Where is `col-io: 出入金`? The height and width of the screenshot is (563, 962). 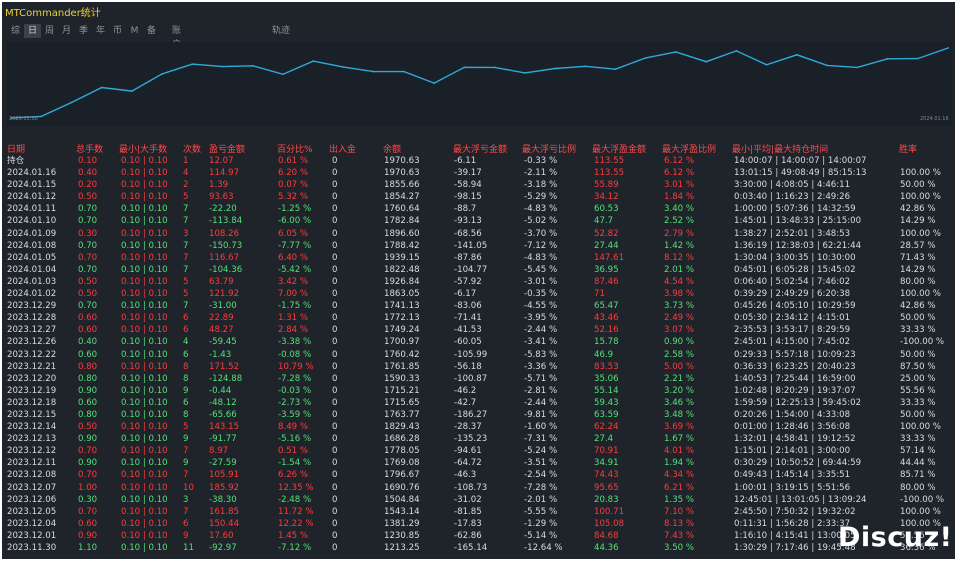 col-io: 出入金 is located at coordinates (343, 150).